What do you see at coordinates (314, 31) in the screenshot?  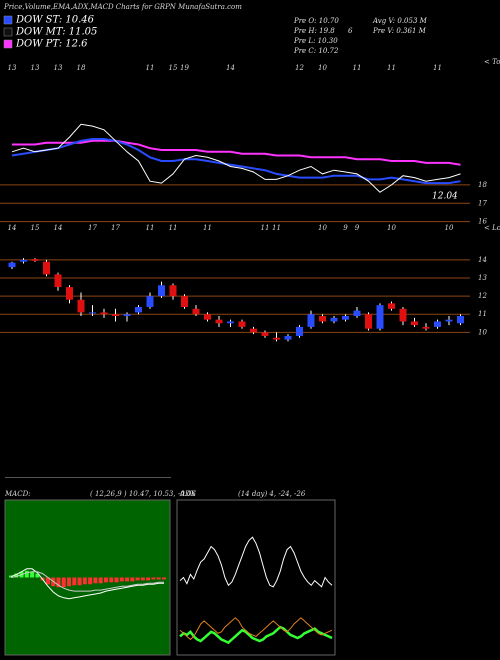 I see `info-pre-high: Pre H: 19.8` at bounding box center [314, 31].